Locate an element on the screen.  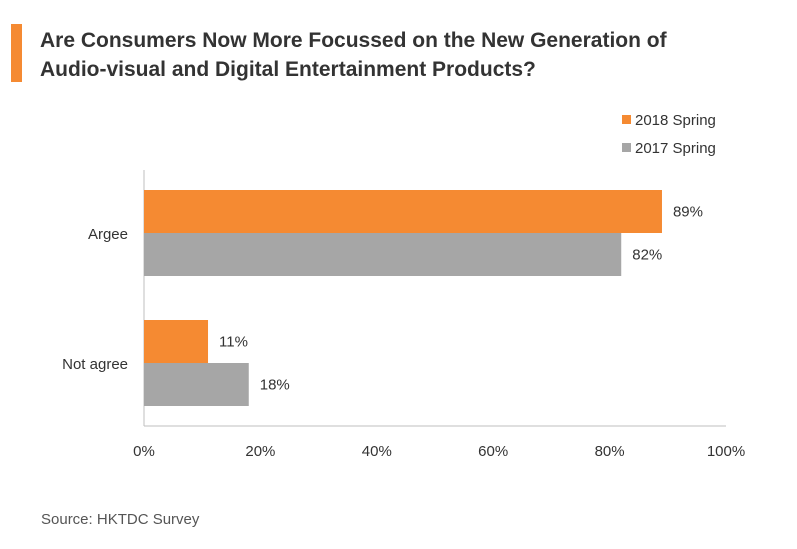
data-label: 89% is located at coordinates (688, 212).